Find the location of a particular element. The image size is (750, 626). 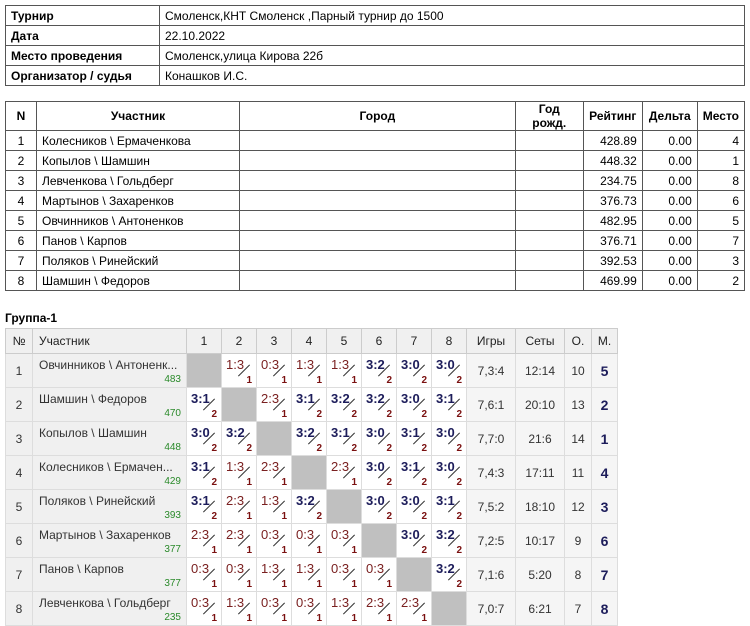

games-cell: 7,3:4 is located at coordinates (491, 370).